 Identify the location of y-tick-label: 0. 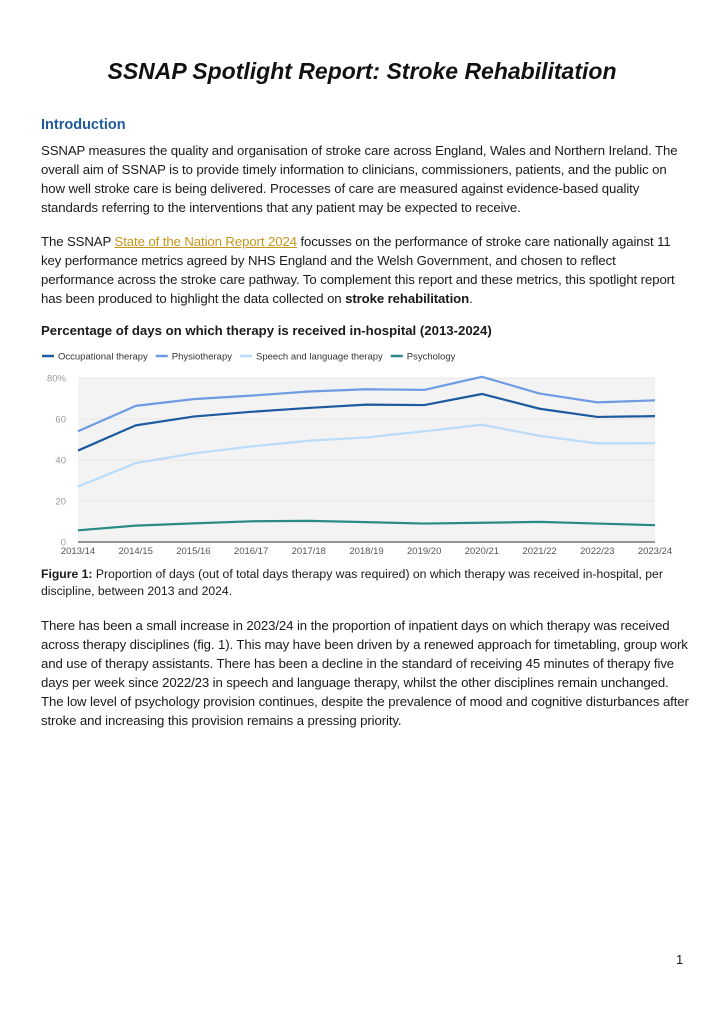
(63, 543).